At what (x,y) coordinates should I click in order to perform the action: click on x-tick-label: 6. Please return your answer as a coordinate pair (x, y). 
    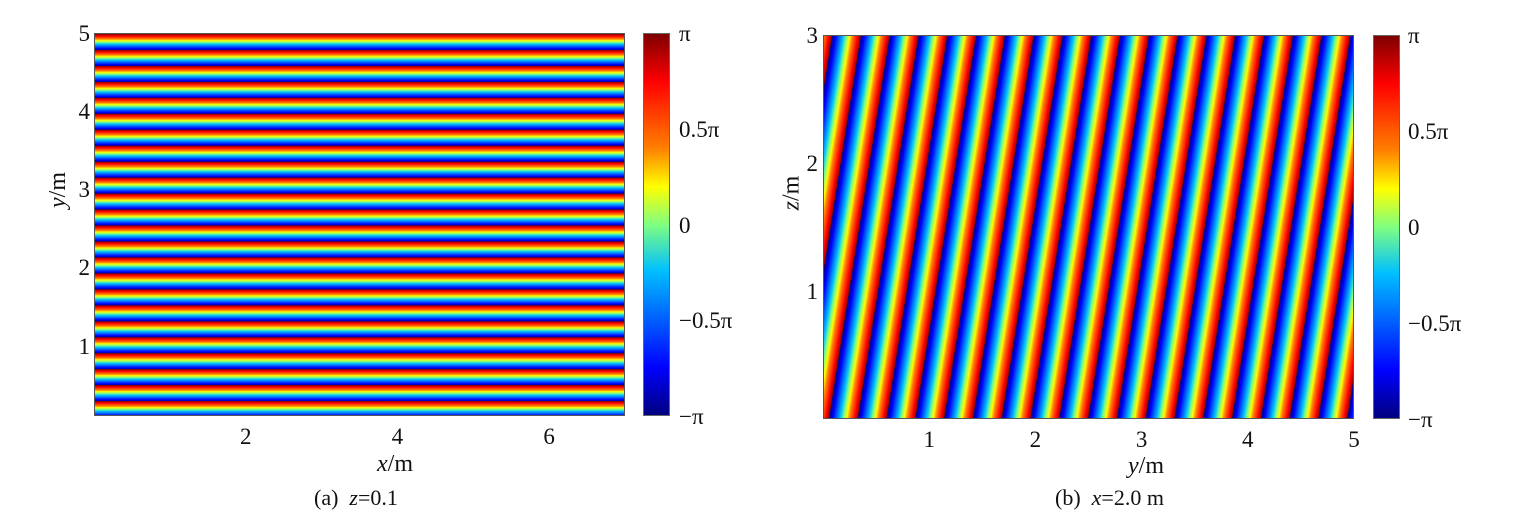
    Looking at the image, I should click on (549, 436).